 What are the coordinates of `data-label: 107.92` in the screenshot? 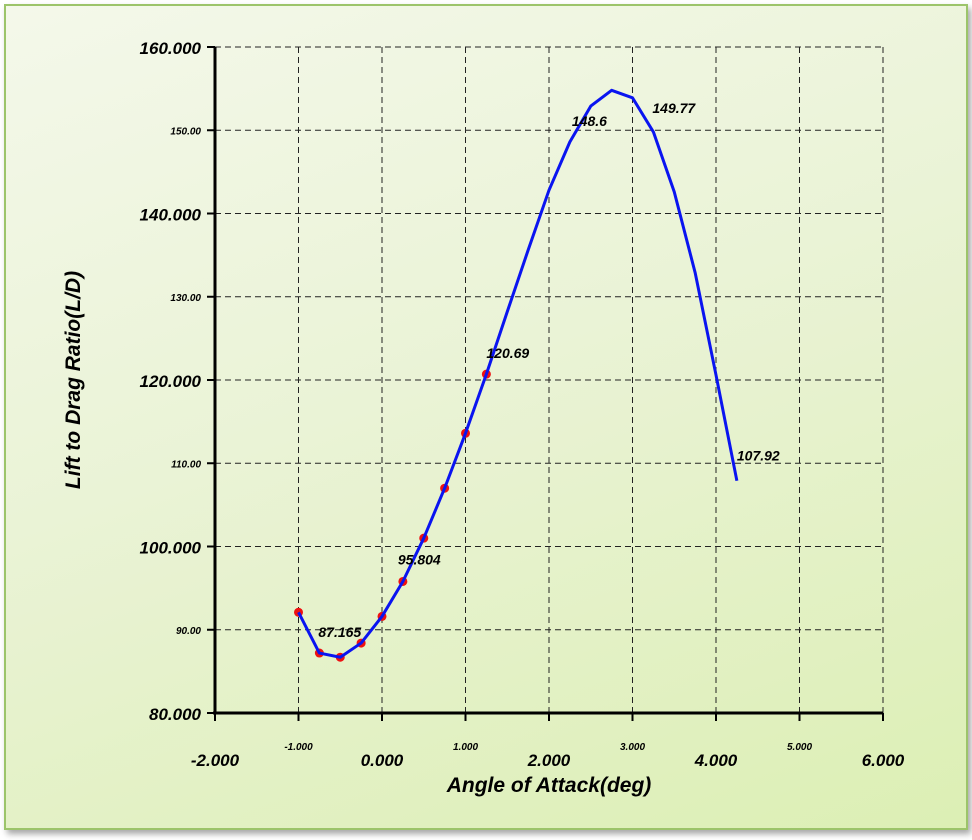 It's located at (758, 456).